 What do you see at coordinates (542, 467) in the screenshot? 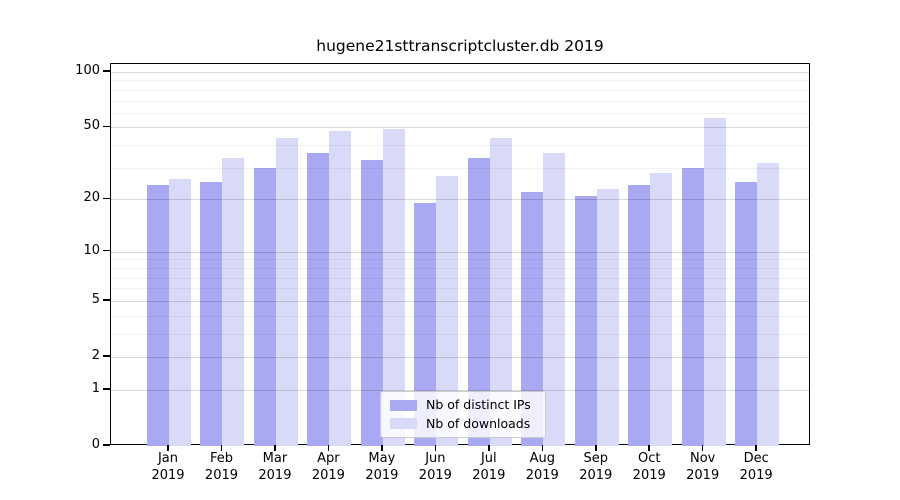
I see `x-tick-label-aug: Aug 2019` at bounding box center [542, 467].